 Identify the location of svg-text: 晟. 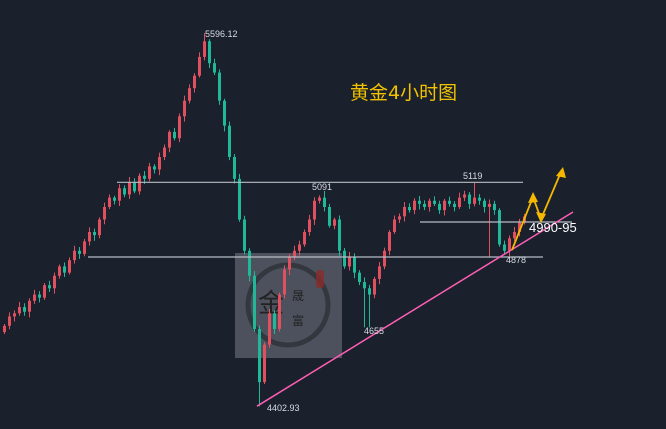
(298, 296).